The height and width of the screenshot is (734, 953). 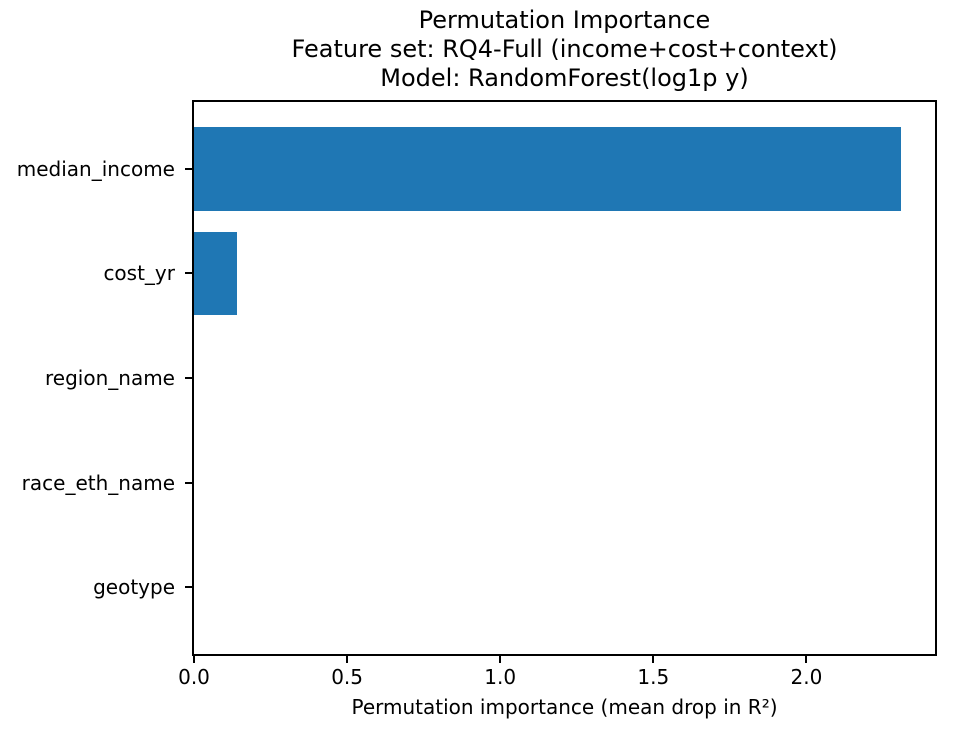 What do you see at coordinates (188, 378) in the screenshot?
I see `y-tick-region_name` at bounding box center [188, 378].